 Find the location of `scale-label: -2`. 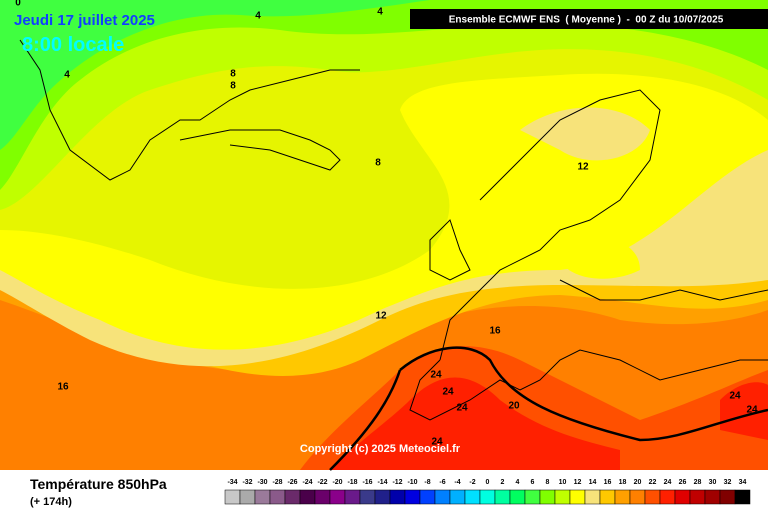

scale-label: -2 is located at coordinates (472, 482).